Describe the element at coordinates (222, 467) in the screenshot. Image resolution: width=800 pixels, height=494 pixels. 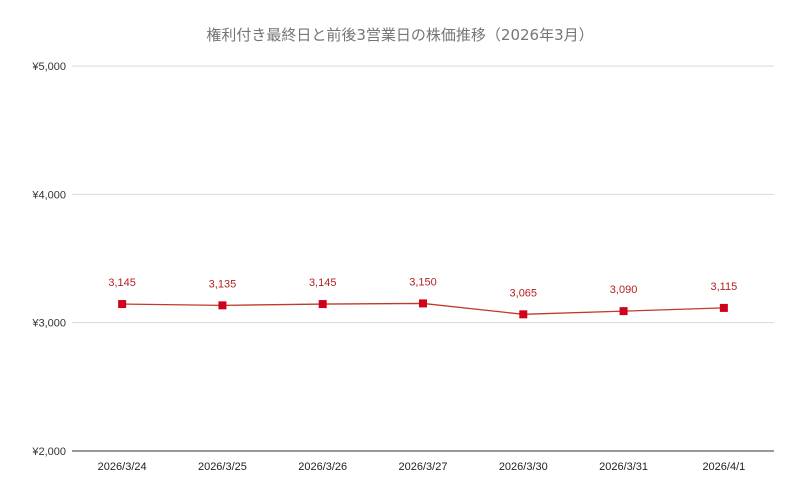
I see `x-tick-label: 2026/3/25` at that location.